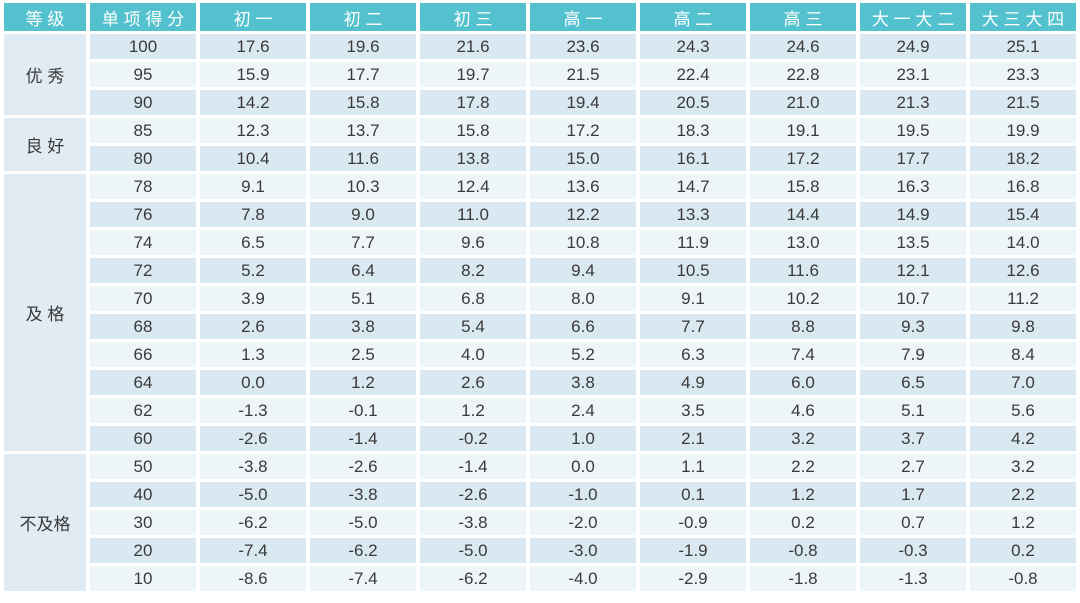 The width and height of the screenshot is (1080, 603). I want to click on value-cell: 4.9, so click(693, 382).